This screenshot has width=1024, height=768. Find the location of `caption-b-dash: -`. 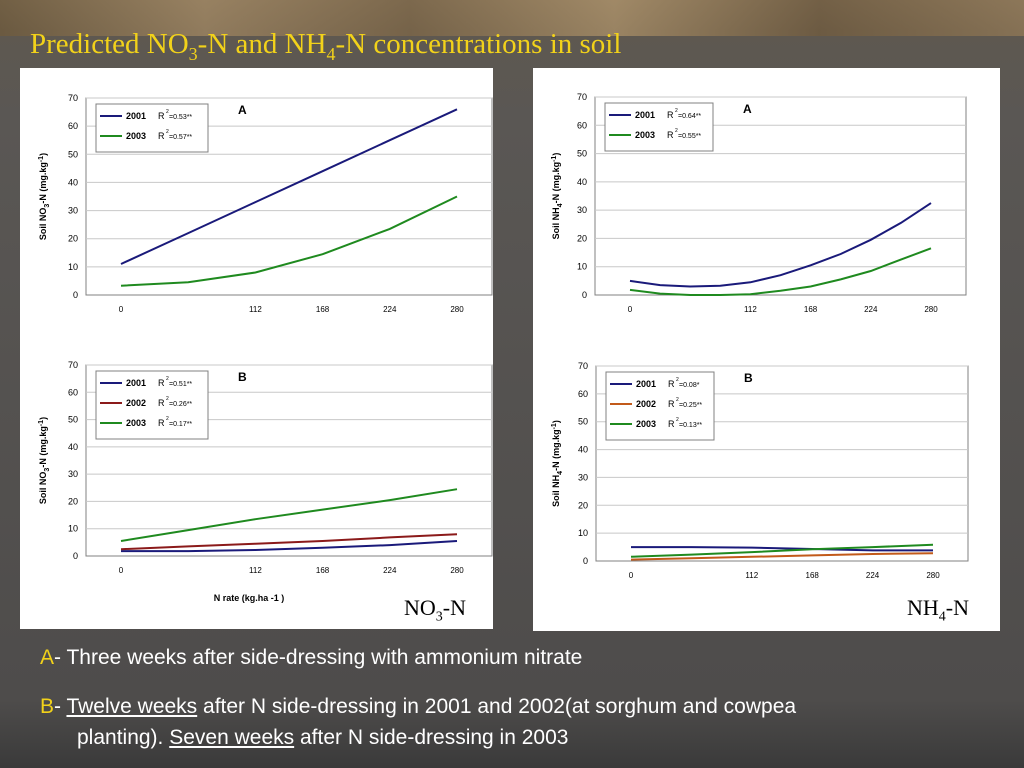

caption-b-dash: - is located at coordinates (60, 706).